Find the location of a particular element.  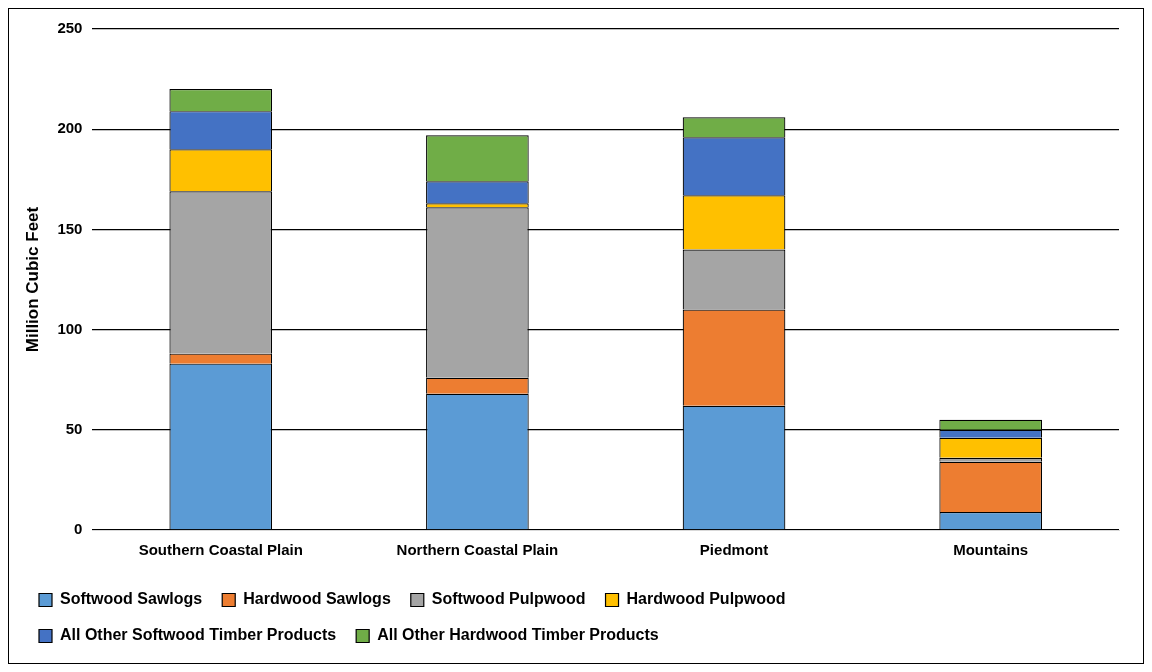

y-tick-label: 50 is located at coordinates (74, 428).